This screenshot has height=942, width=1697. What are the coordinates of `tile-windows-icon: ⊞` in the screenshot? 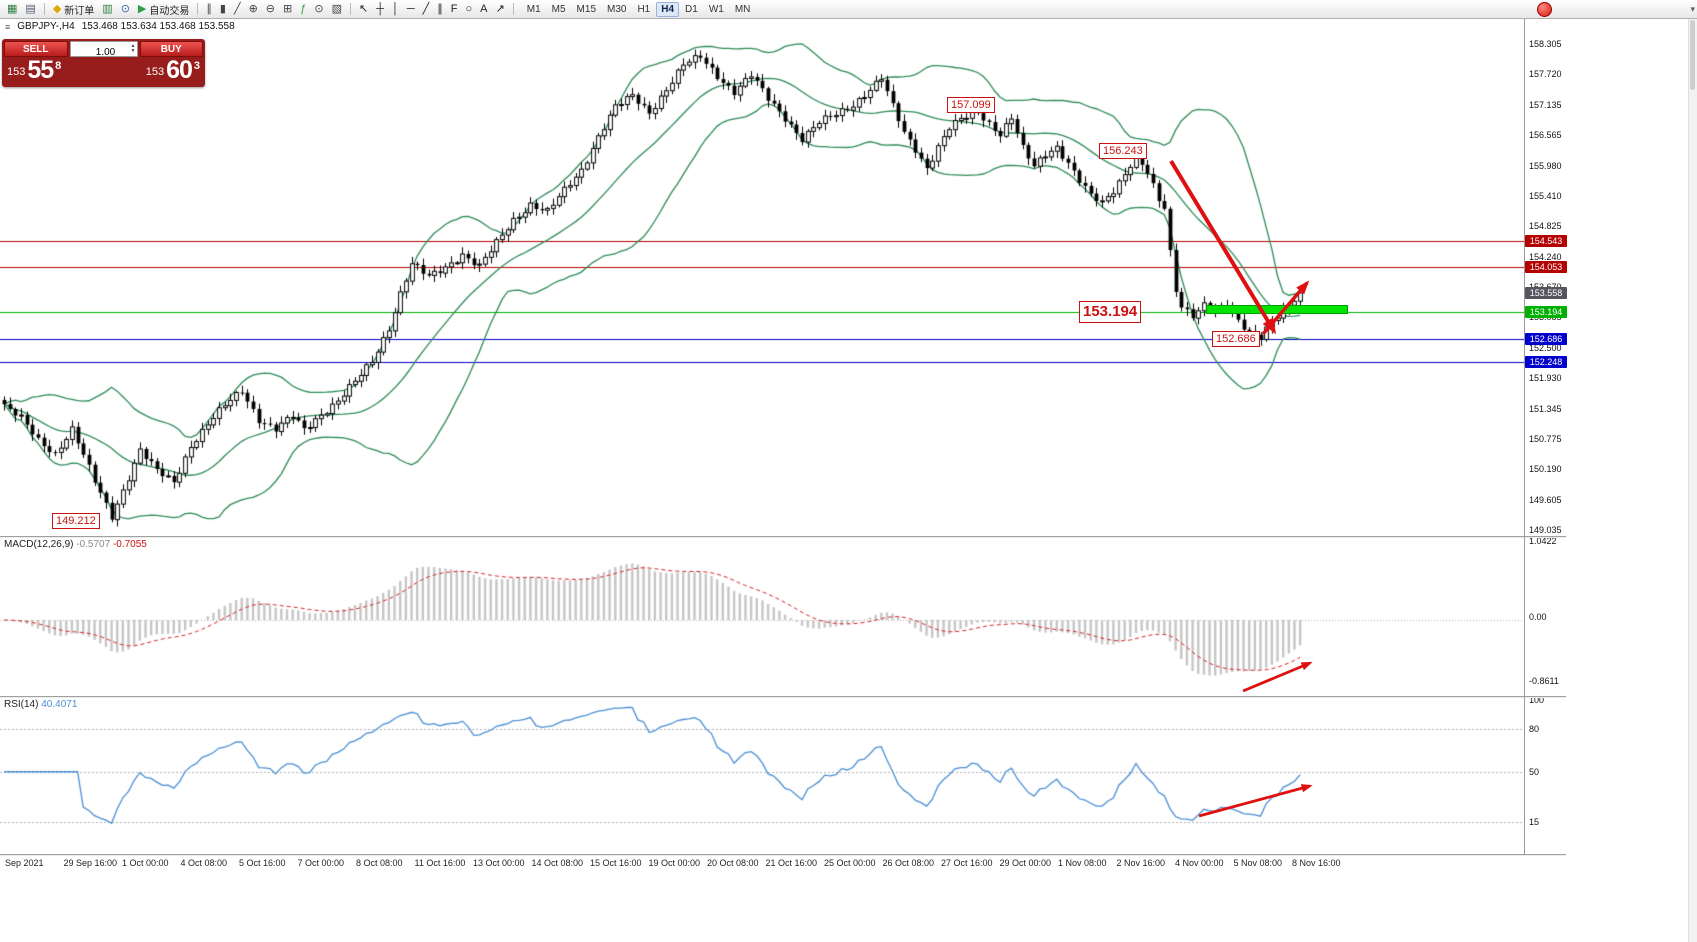 It's located at (288, 8).